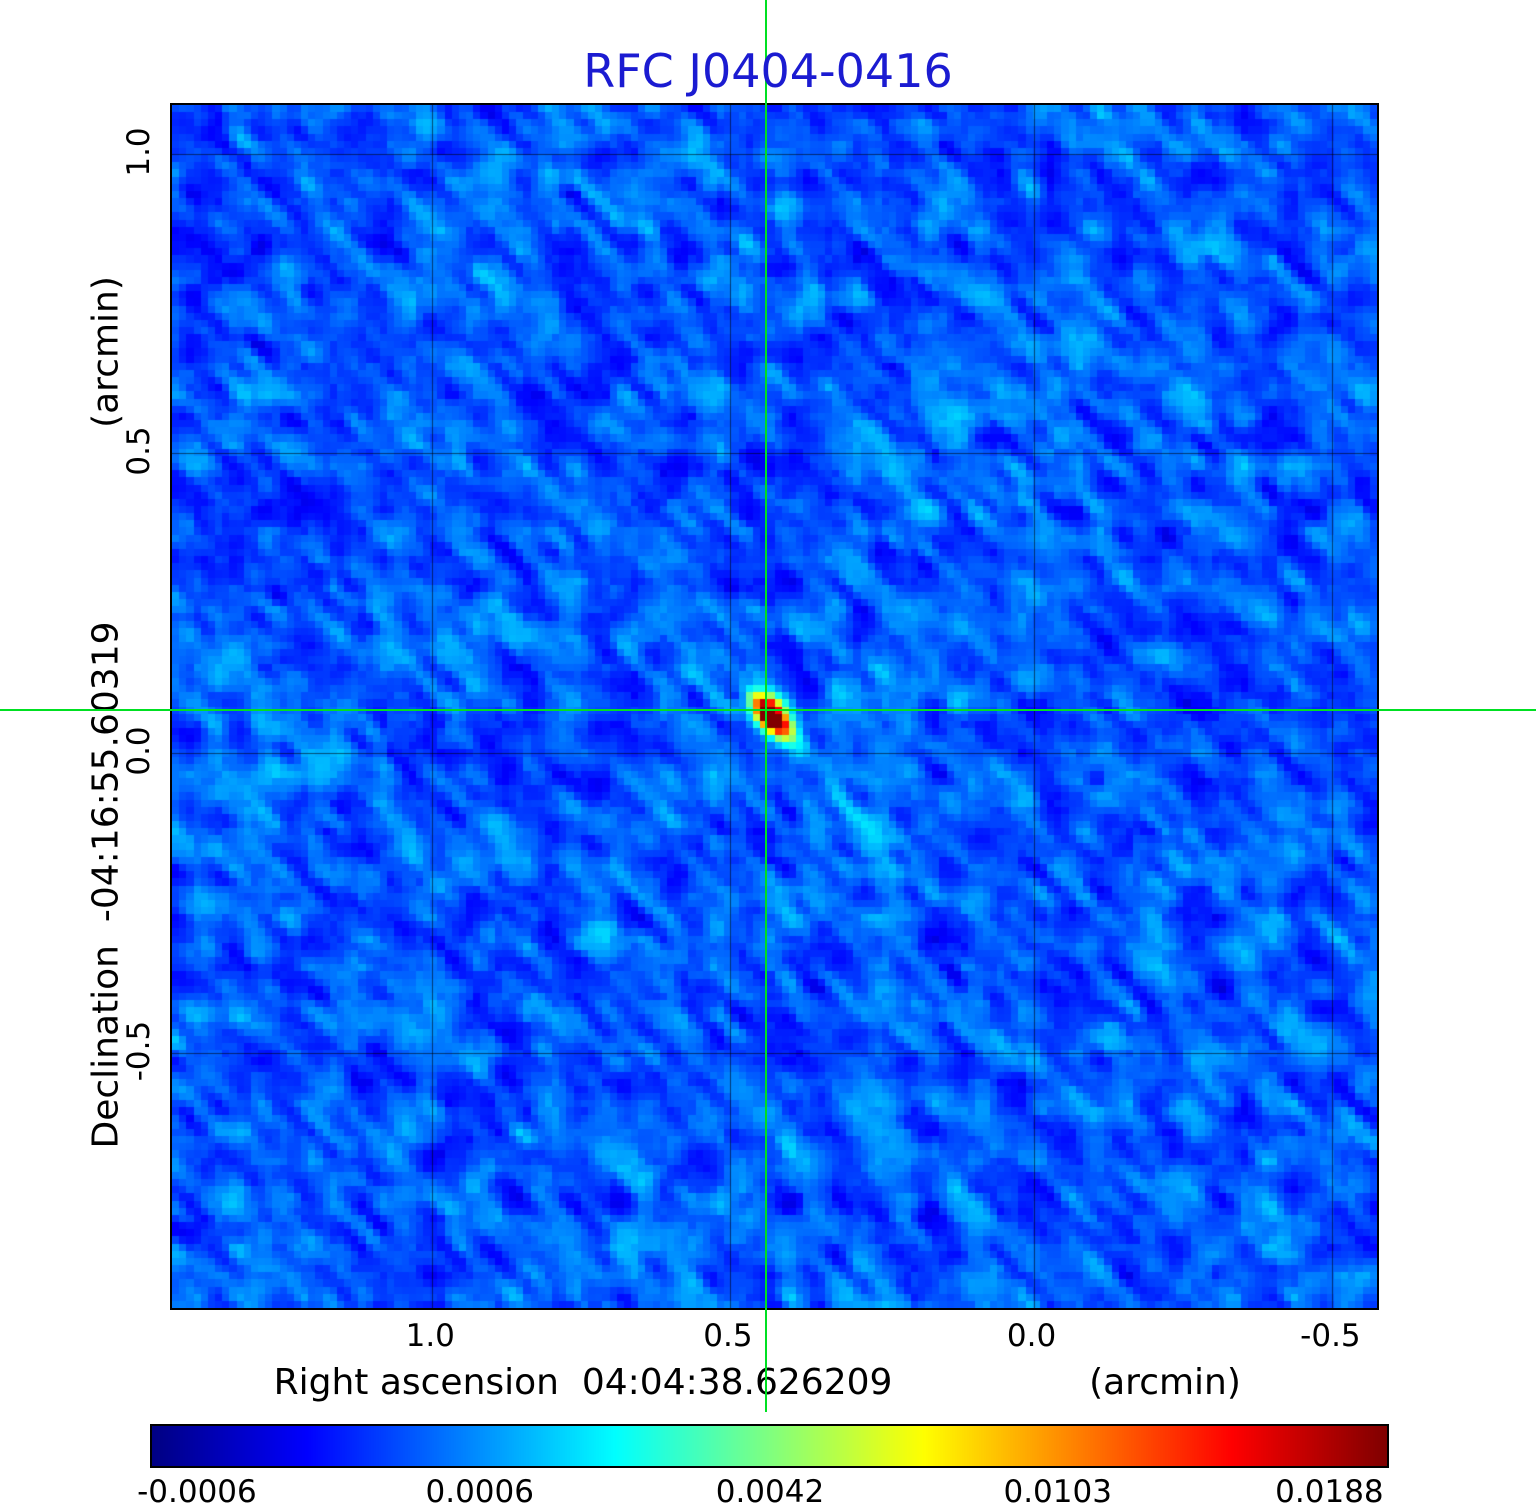 The height and width of the screenshot is (1511, 1536). What do you see at coordinates (139, 1051) in the screenshot?
I see `ytick-label: -0.5` at bounding box center [139, 1051].